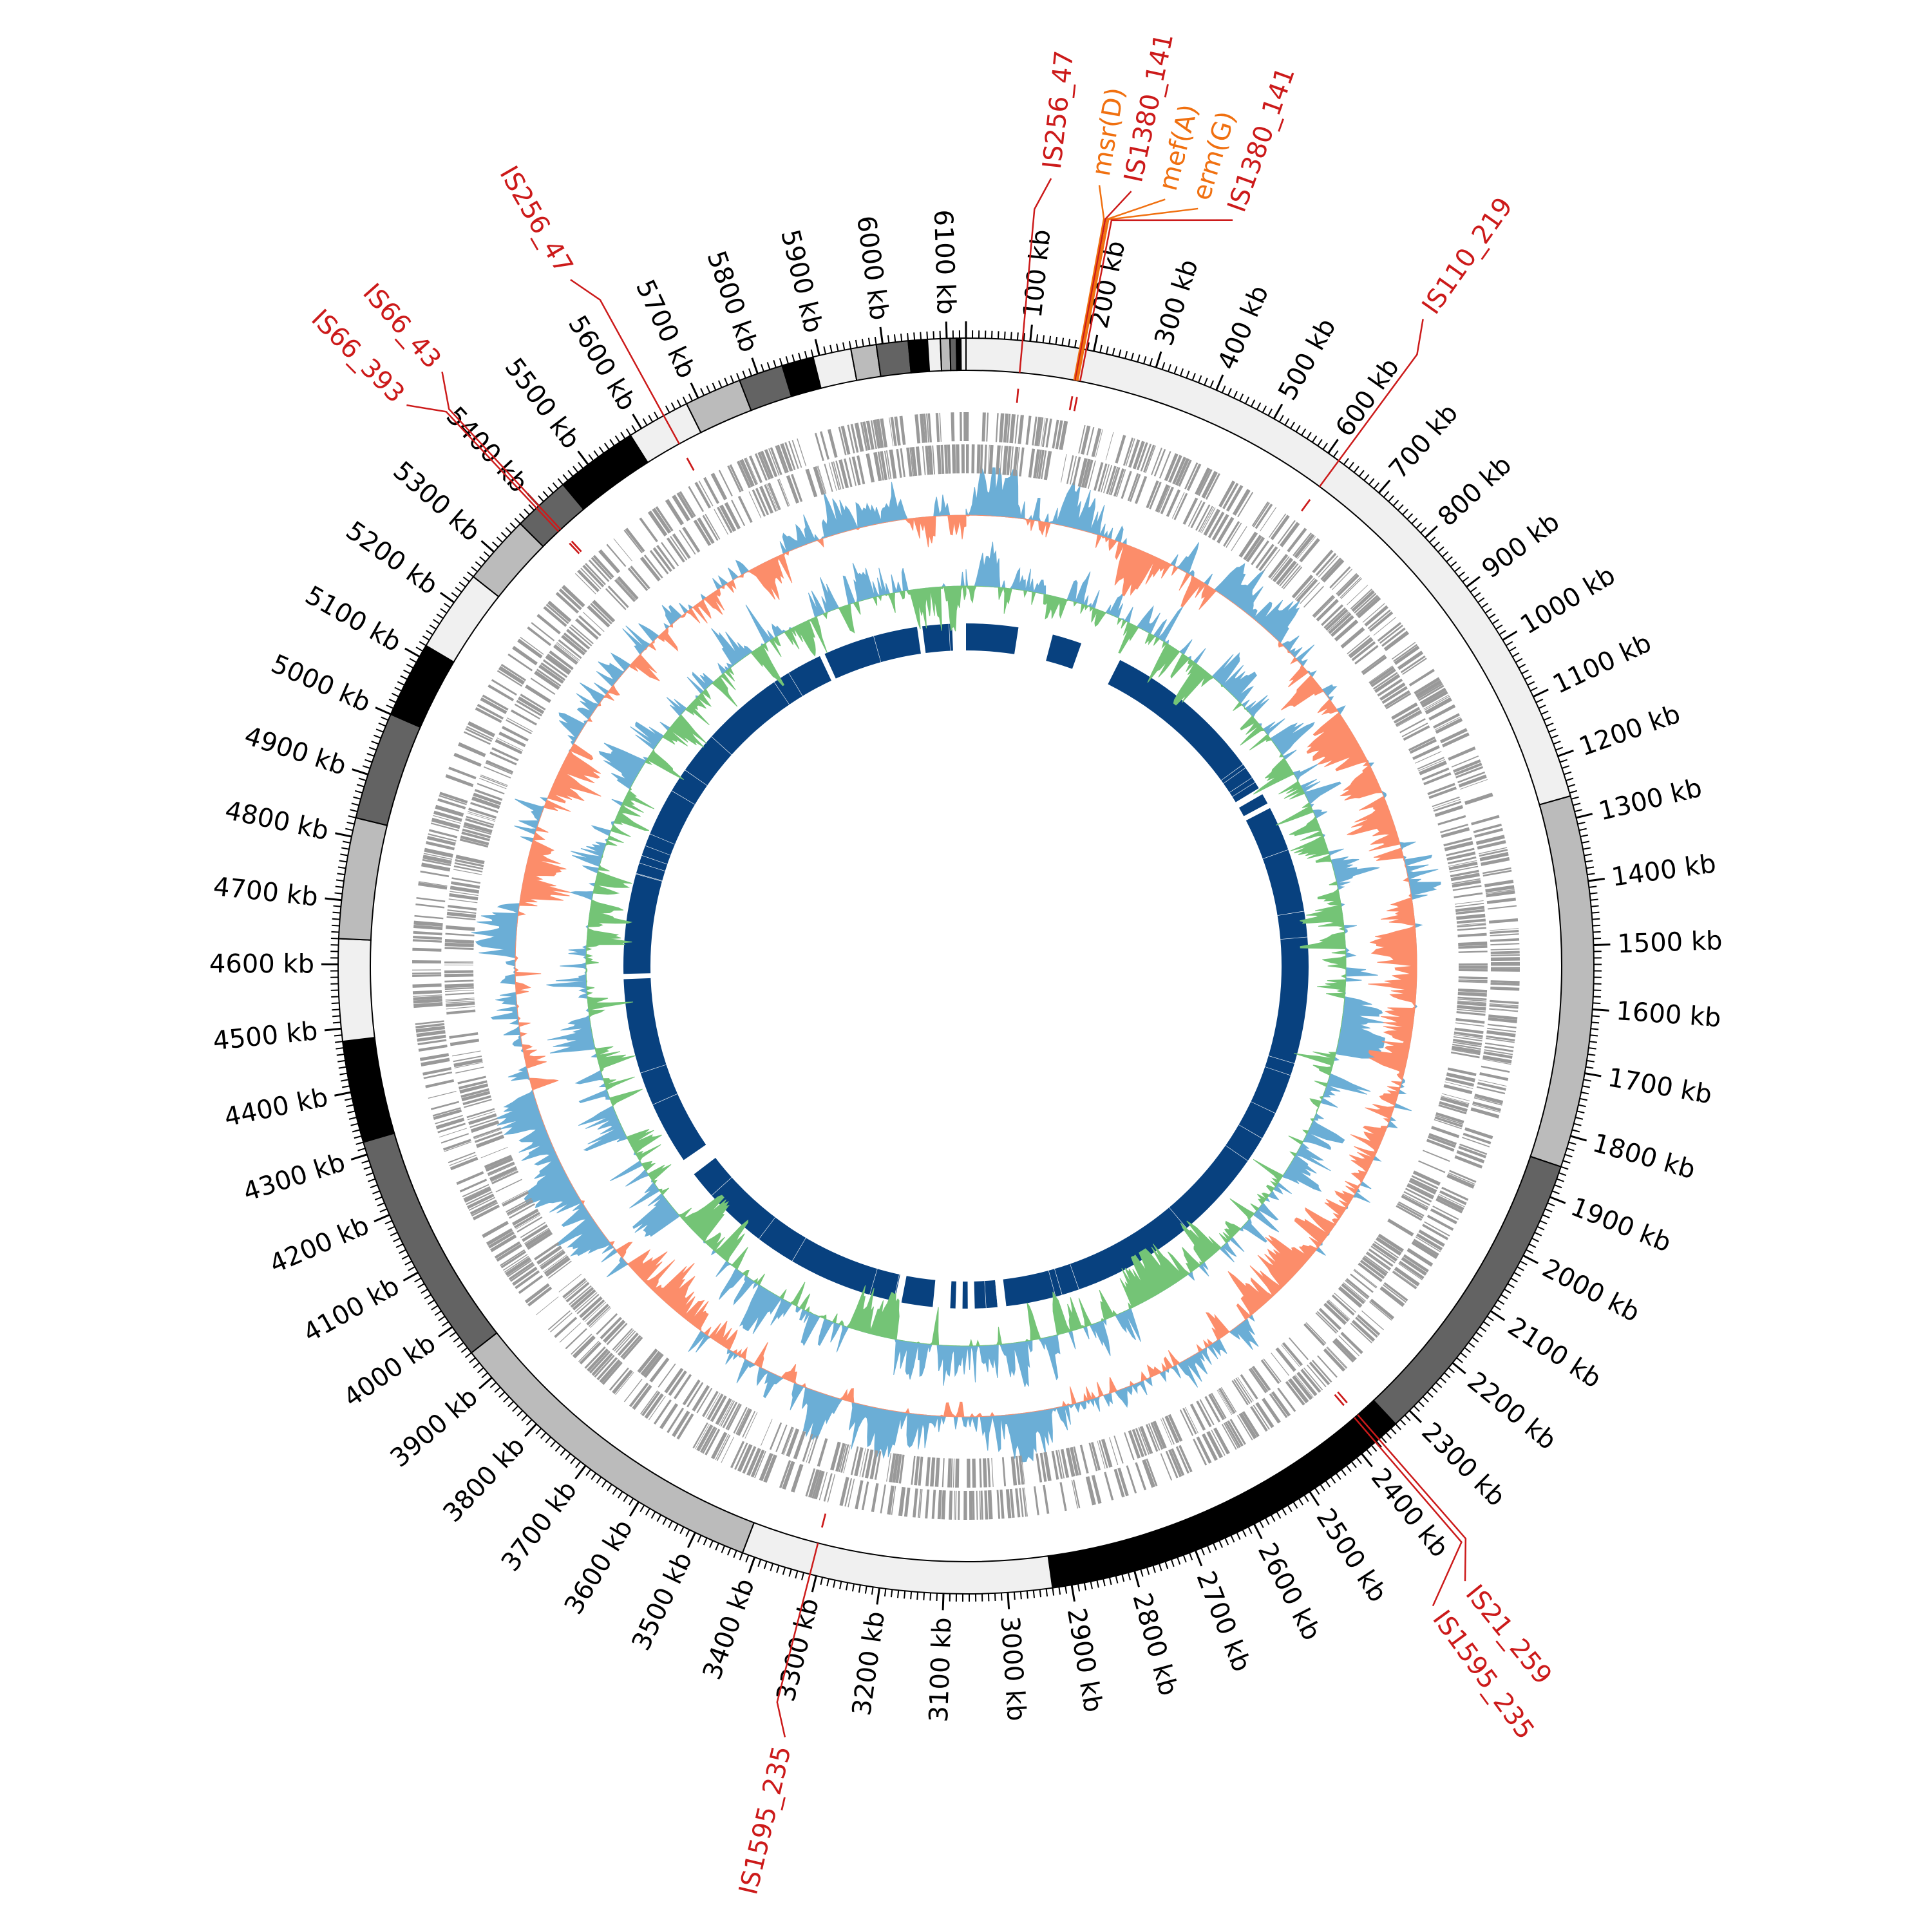 The image size is (1932, 1932). I want to click on annotation-connector, so click(625, 362).